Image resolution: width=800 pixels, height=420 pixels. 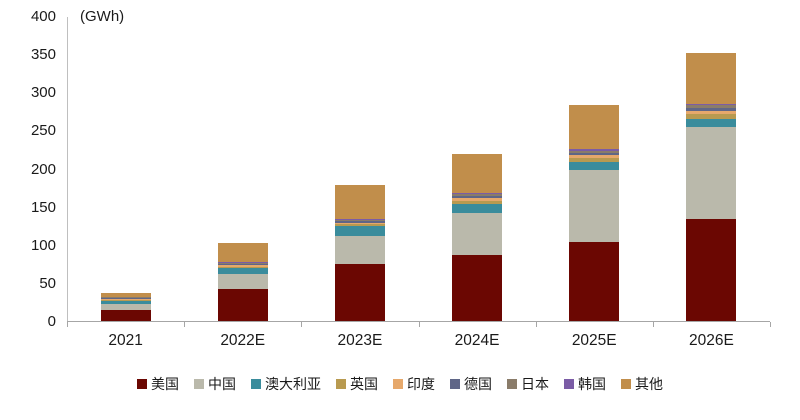 I want to click on x-tick-label: 2025E, so click(x=594, y=340).